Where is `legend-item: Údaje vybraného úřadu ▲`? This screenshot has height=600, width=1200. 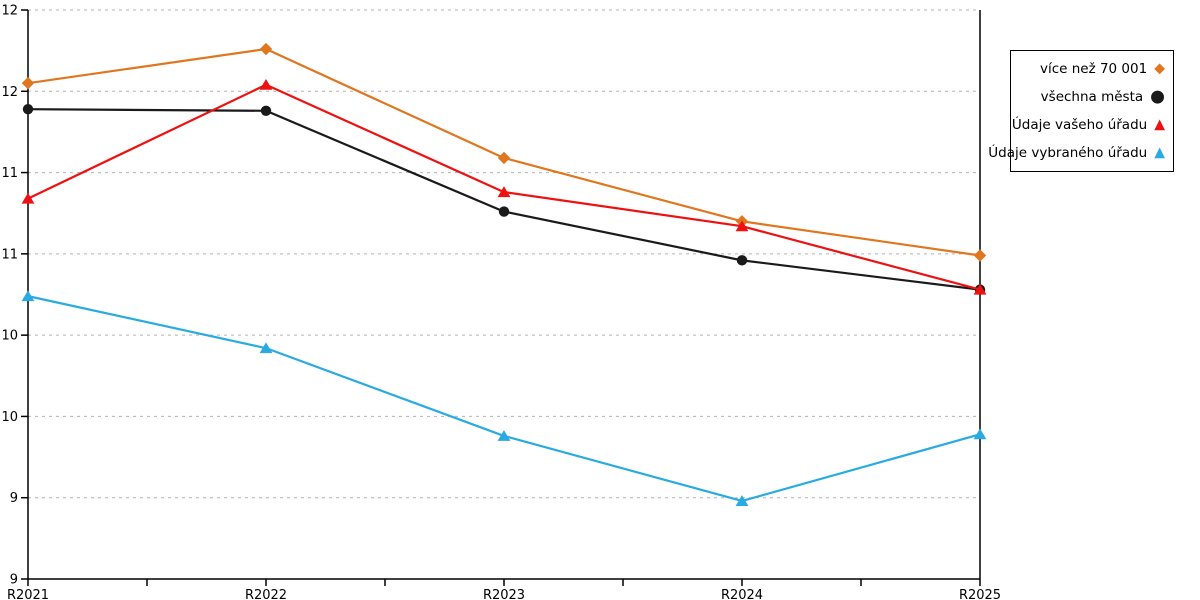 legend-item: Údaje vybraného úřadu ▲ is located at coordinates (1076, 153).